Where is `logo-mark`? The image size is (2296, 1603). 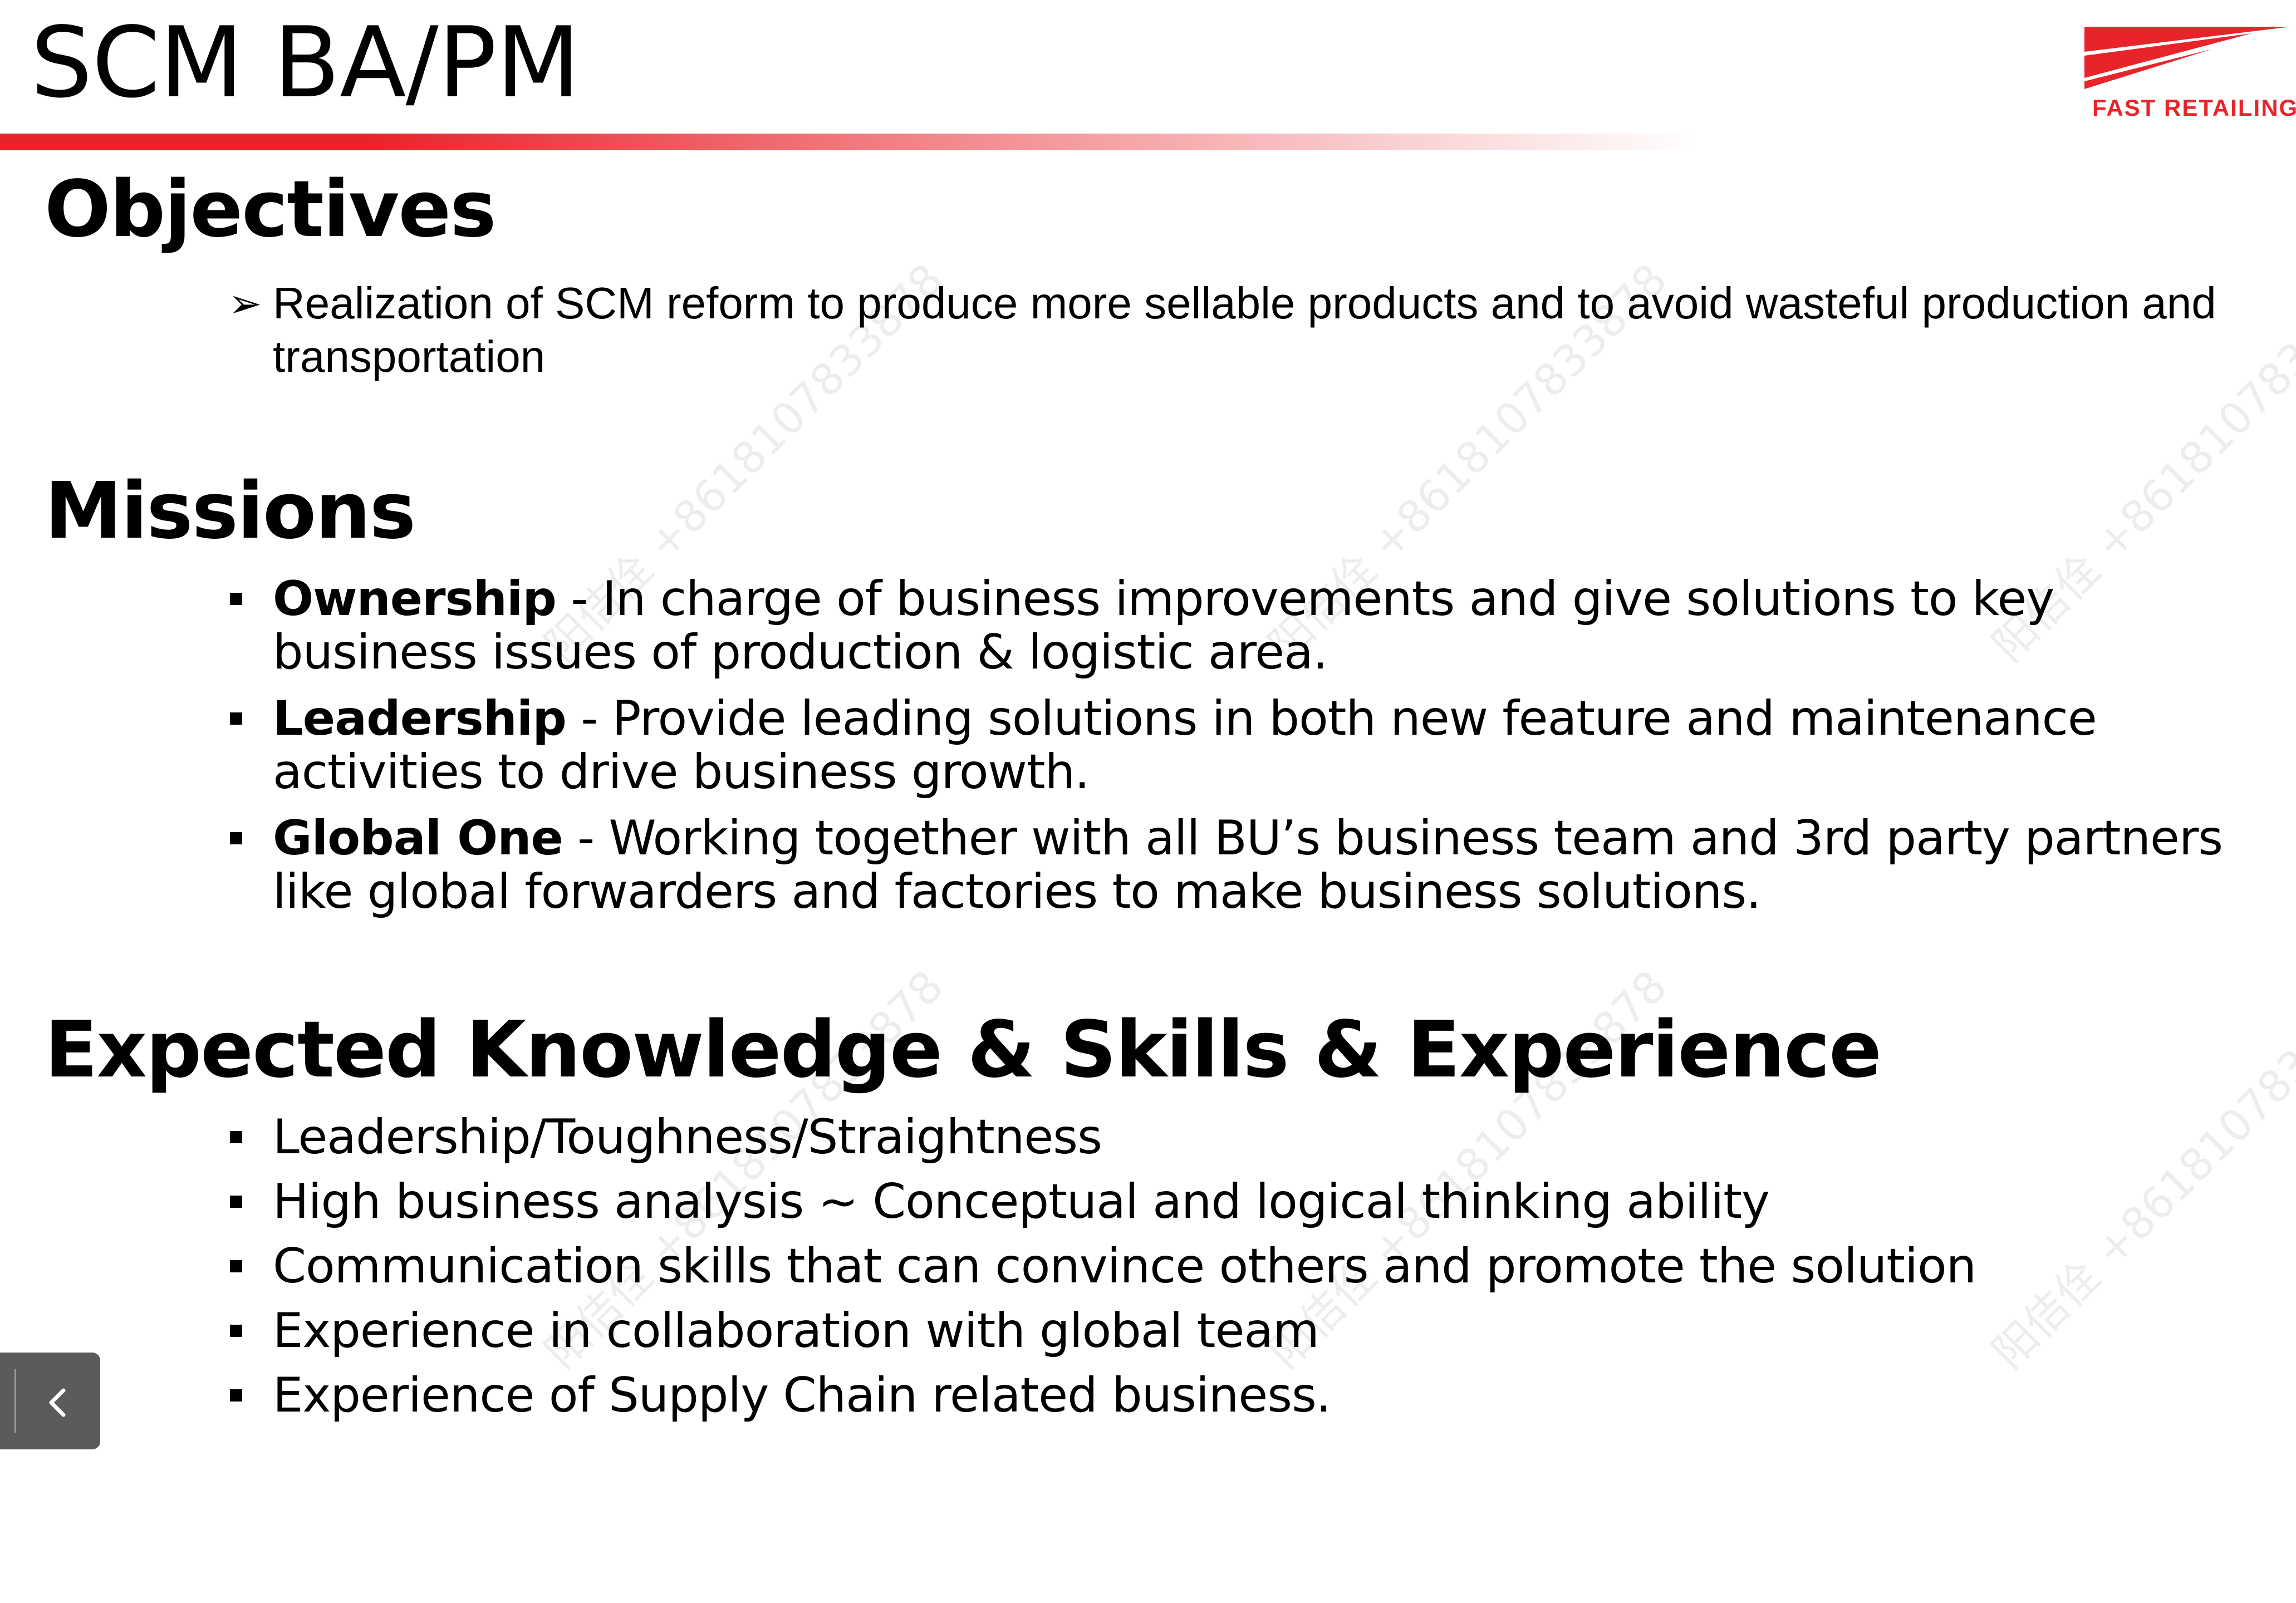 logo-mark is located at coordinates (2187, 58).